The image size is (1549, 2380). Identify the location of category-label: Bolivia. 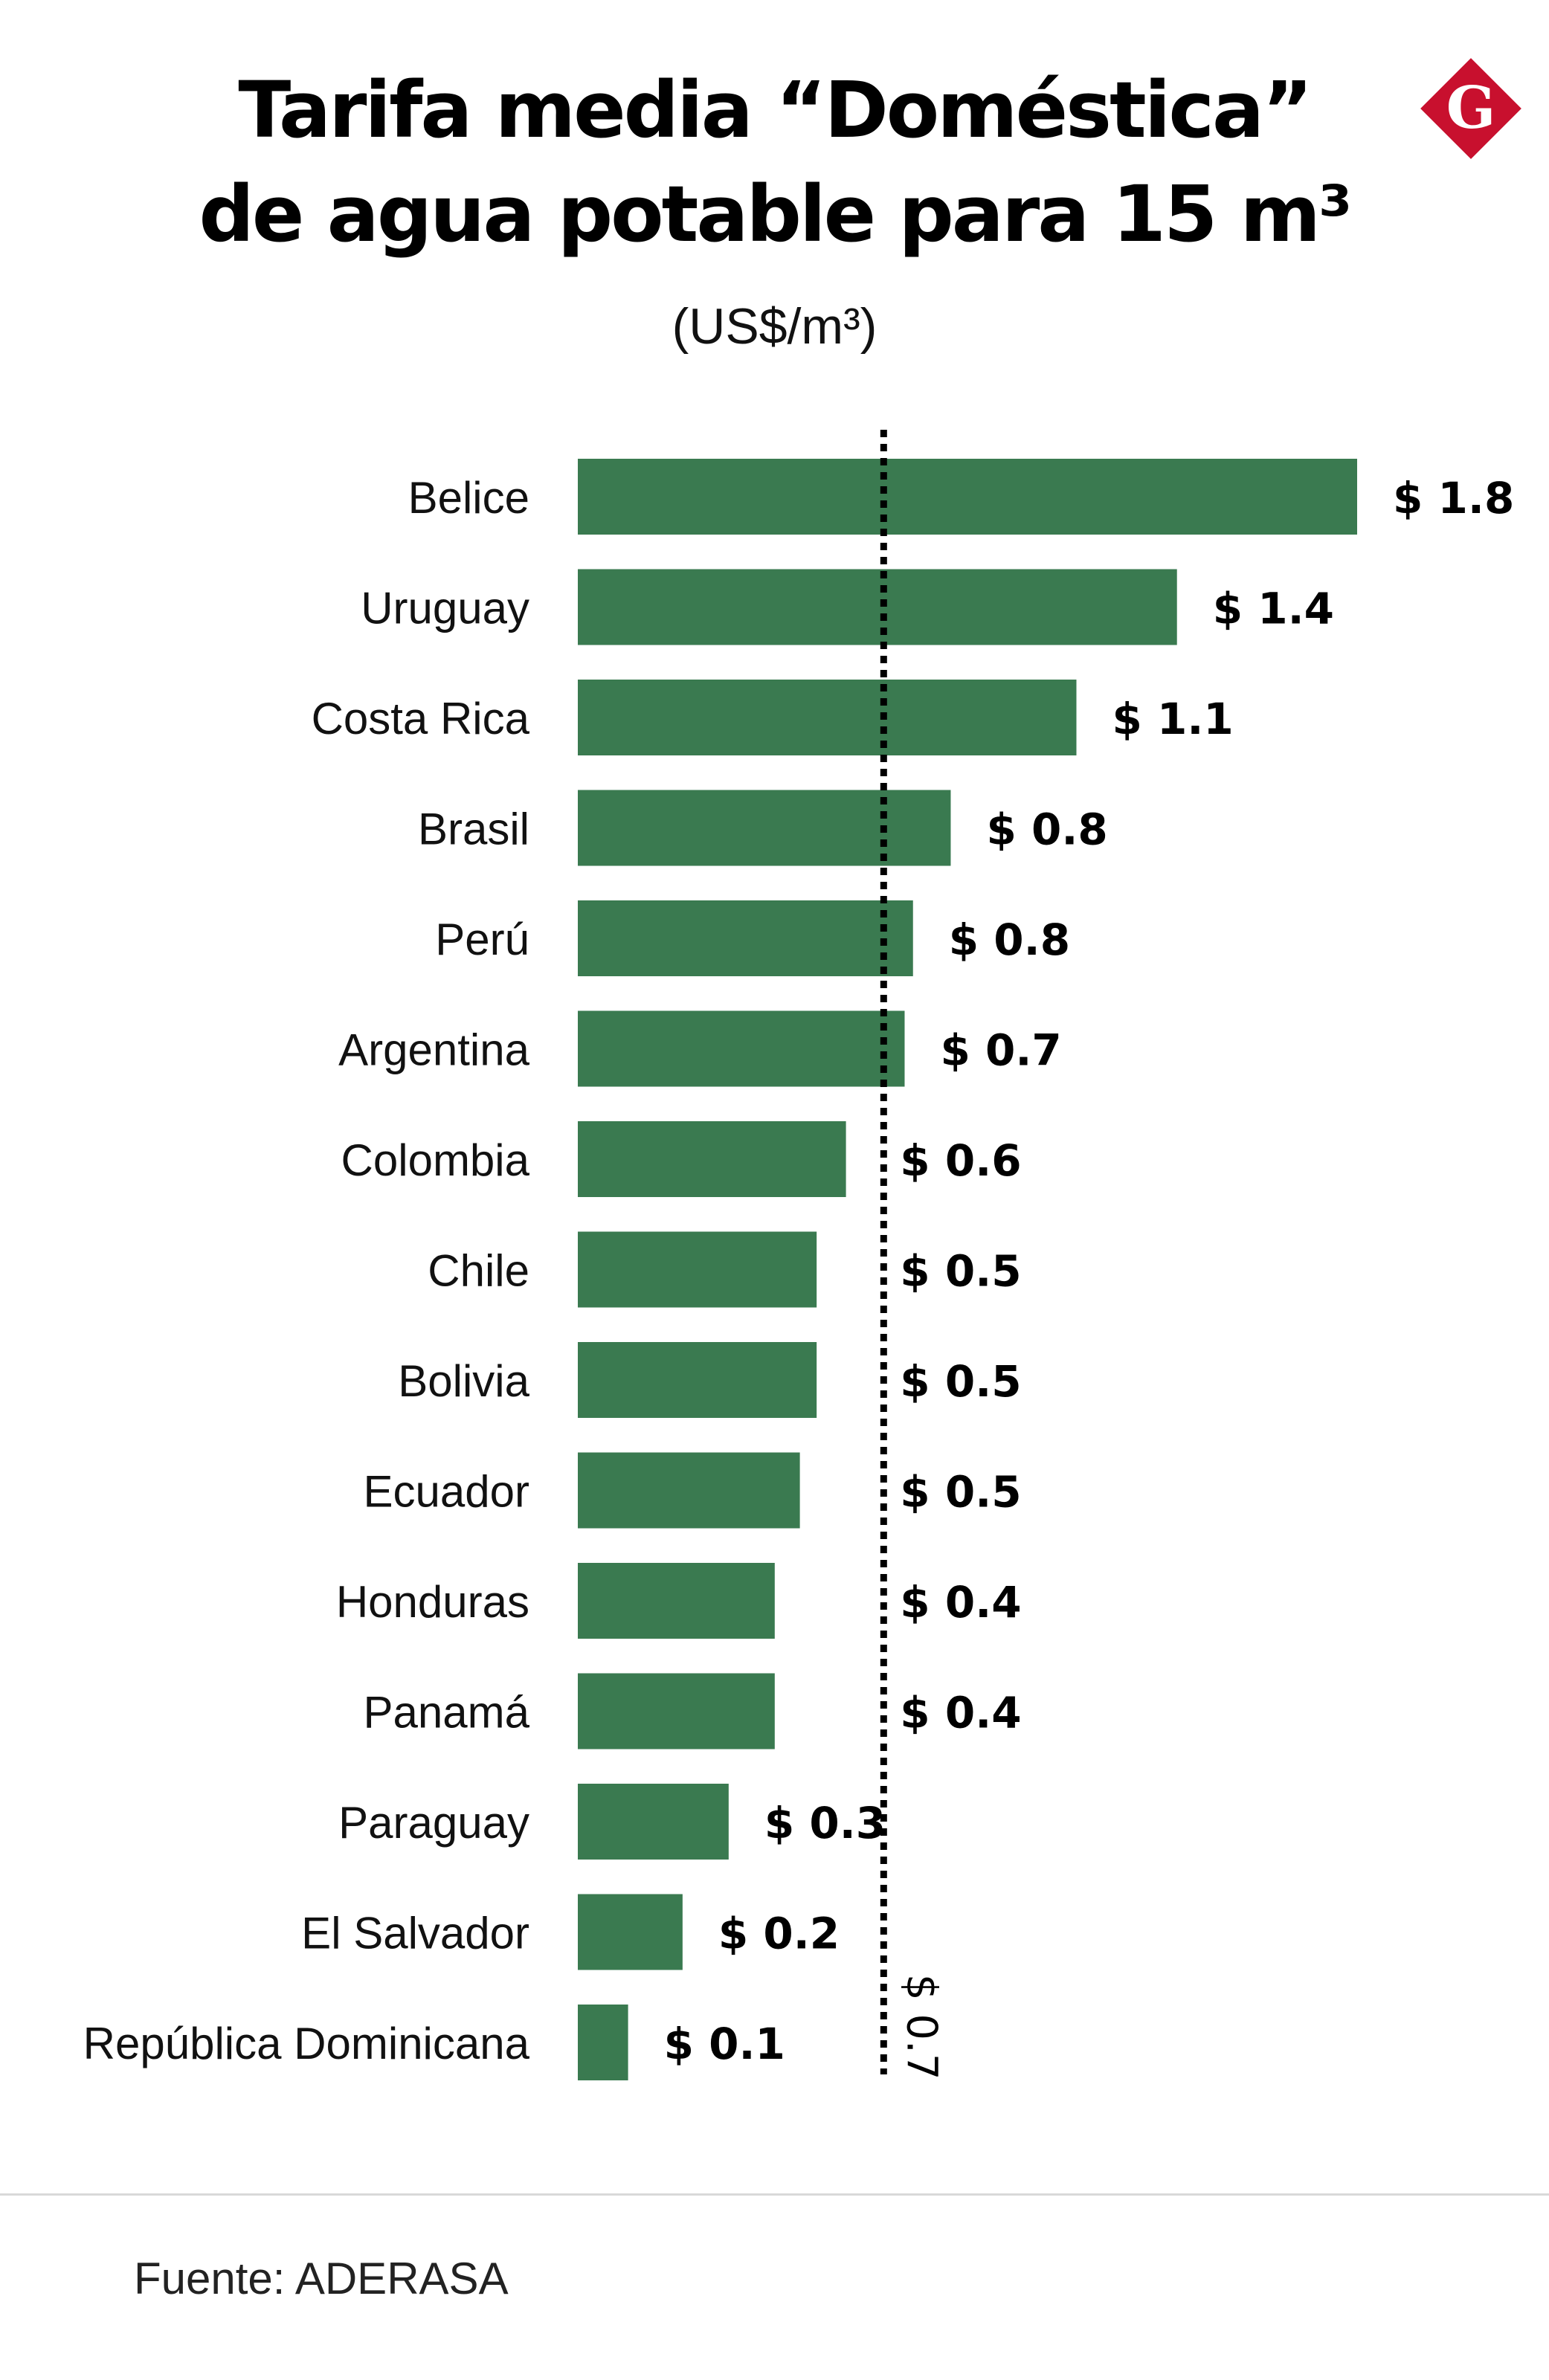
(464, 1381).